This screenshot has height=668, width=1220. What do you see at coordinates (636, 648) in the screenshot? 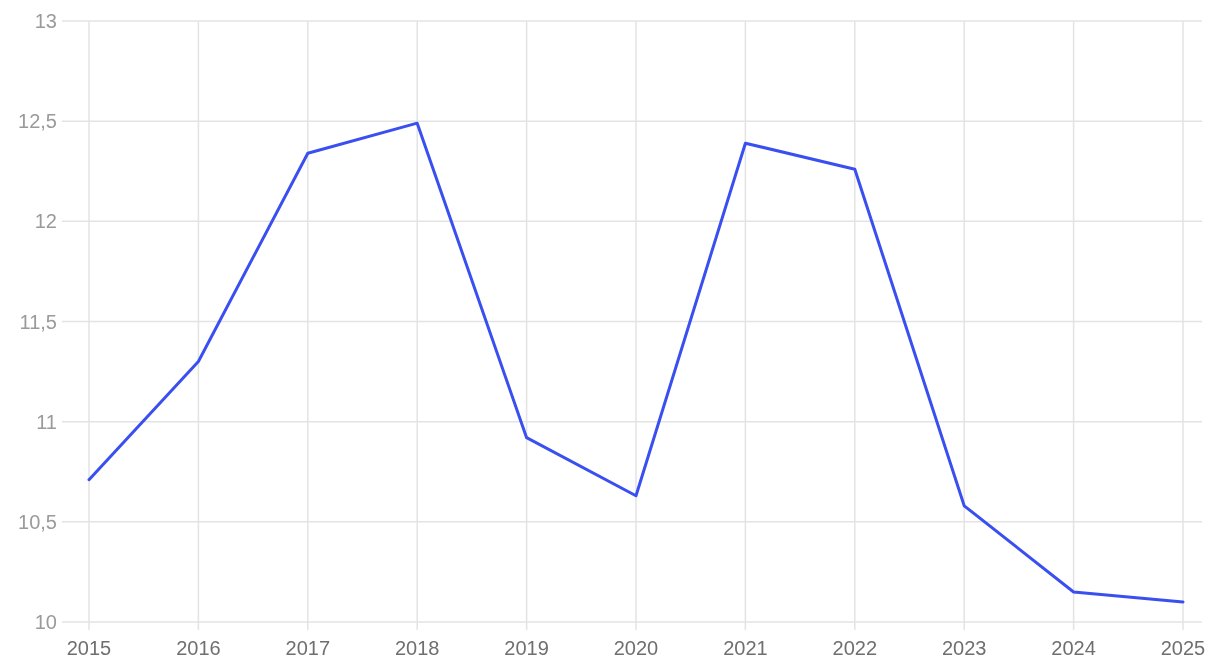
I see `x-tick-label: 2020` at bounding box center [636, 648].